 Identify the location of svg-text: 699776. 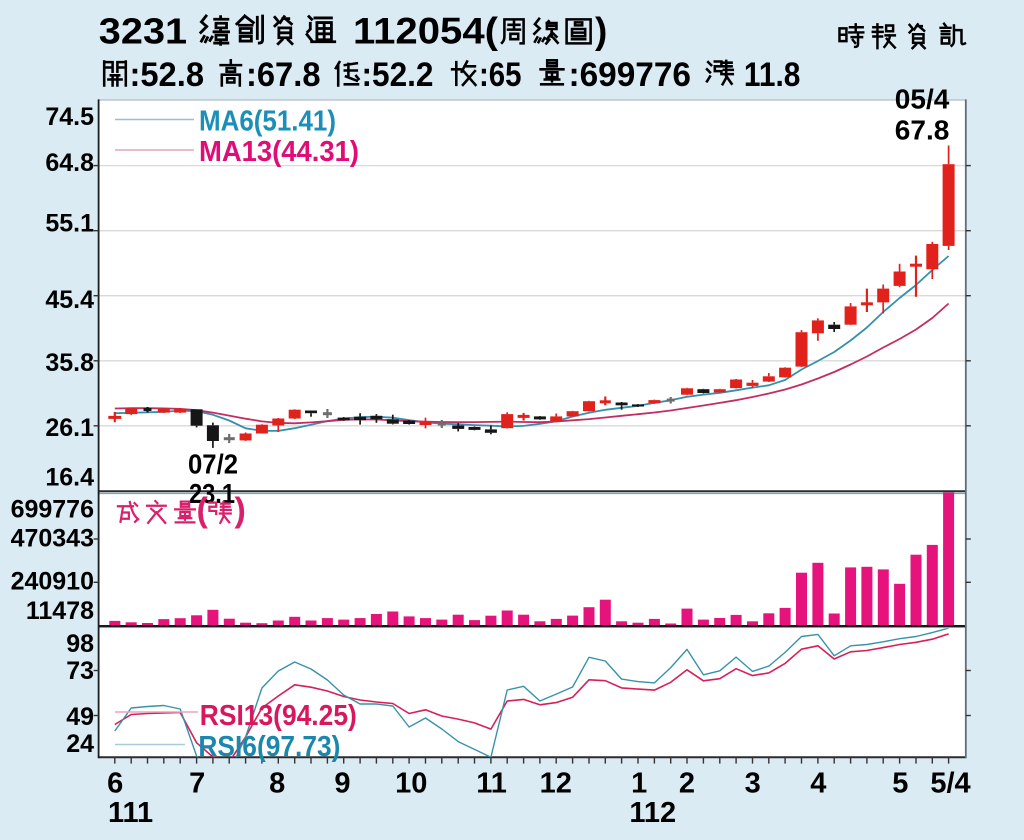
(52, 509).